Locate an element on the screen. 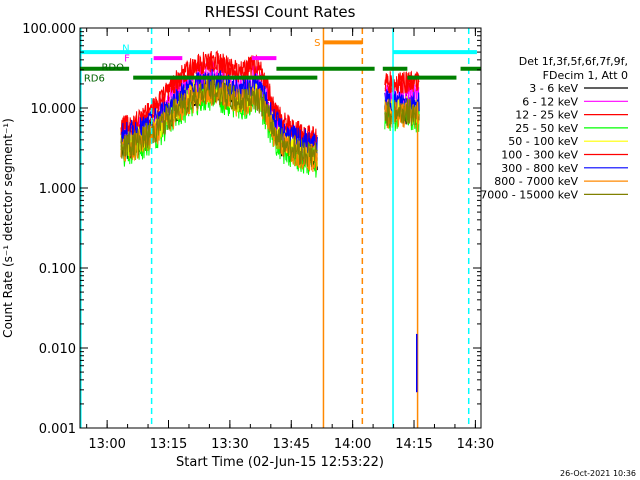 Image resolution: width=640 pixels, height=480 pixels. flag-label-s: S is located at coordinates (317, 43).